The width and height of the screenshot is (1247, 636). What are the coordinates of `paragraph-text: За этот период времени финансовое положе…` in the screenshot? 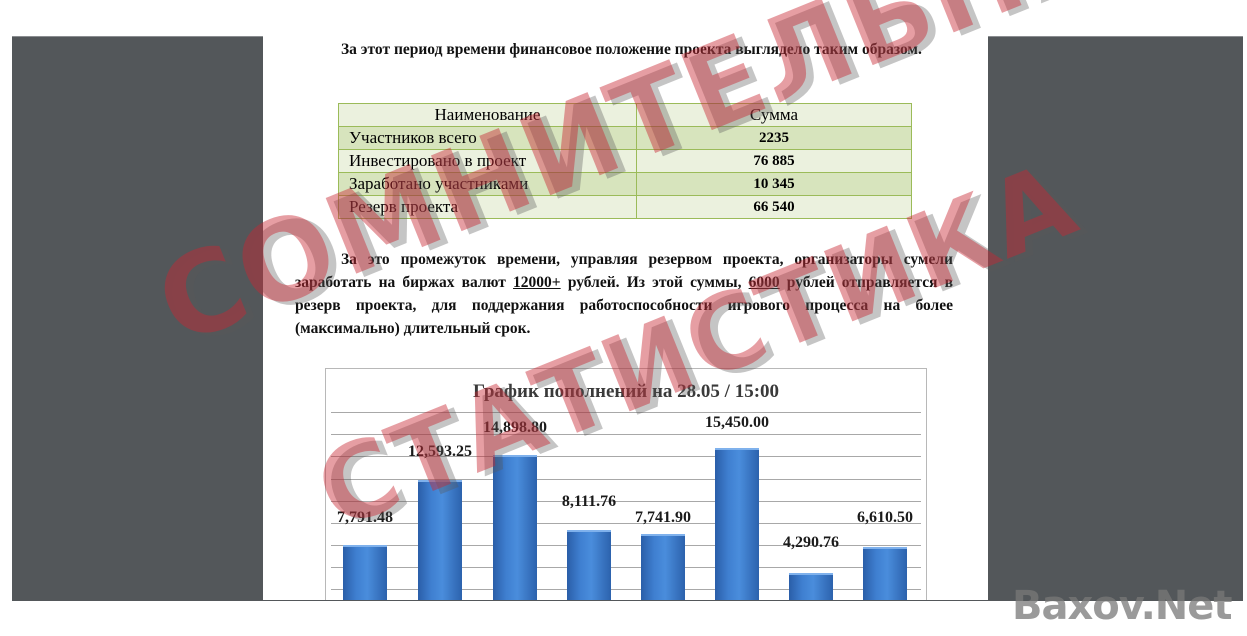 It's located at (631, 49).